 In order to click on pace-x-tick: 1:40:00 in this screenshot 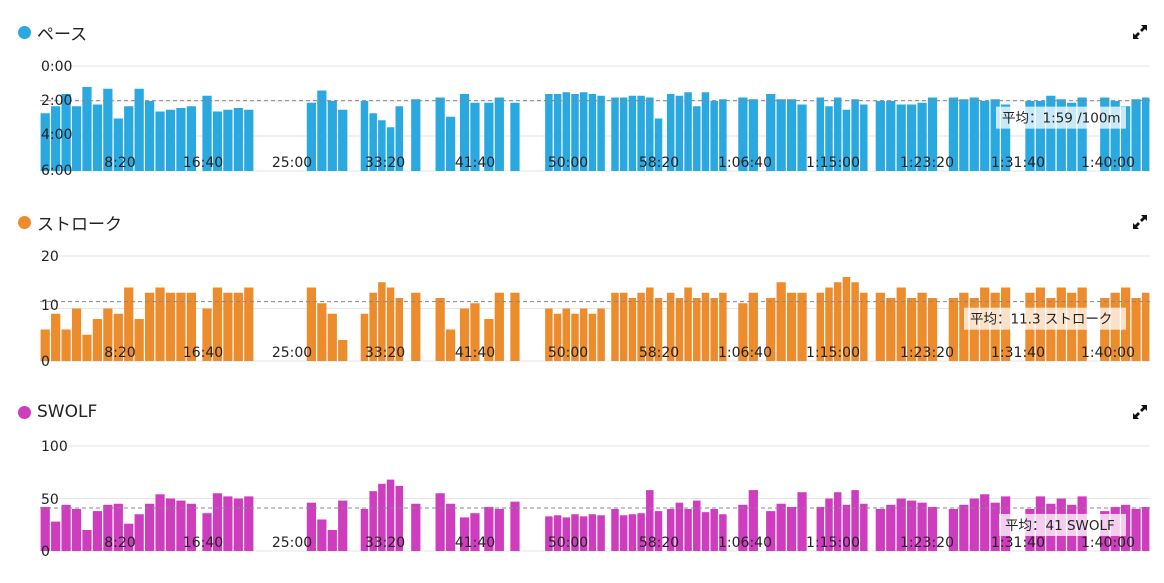, I will do `click(1108, 163)`.